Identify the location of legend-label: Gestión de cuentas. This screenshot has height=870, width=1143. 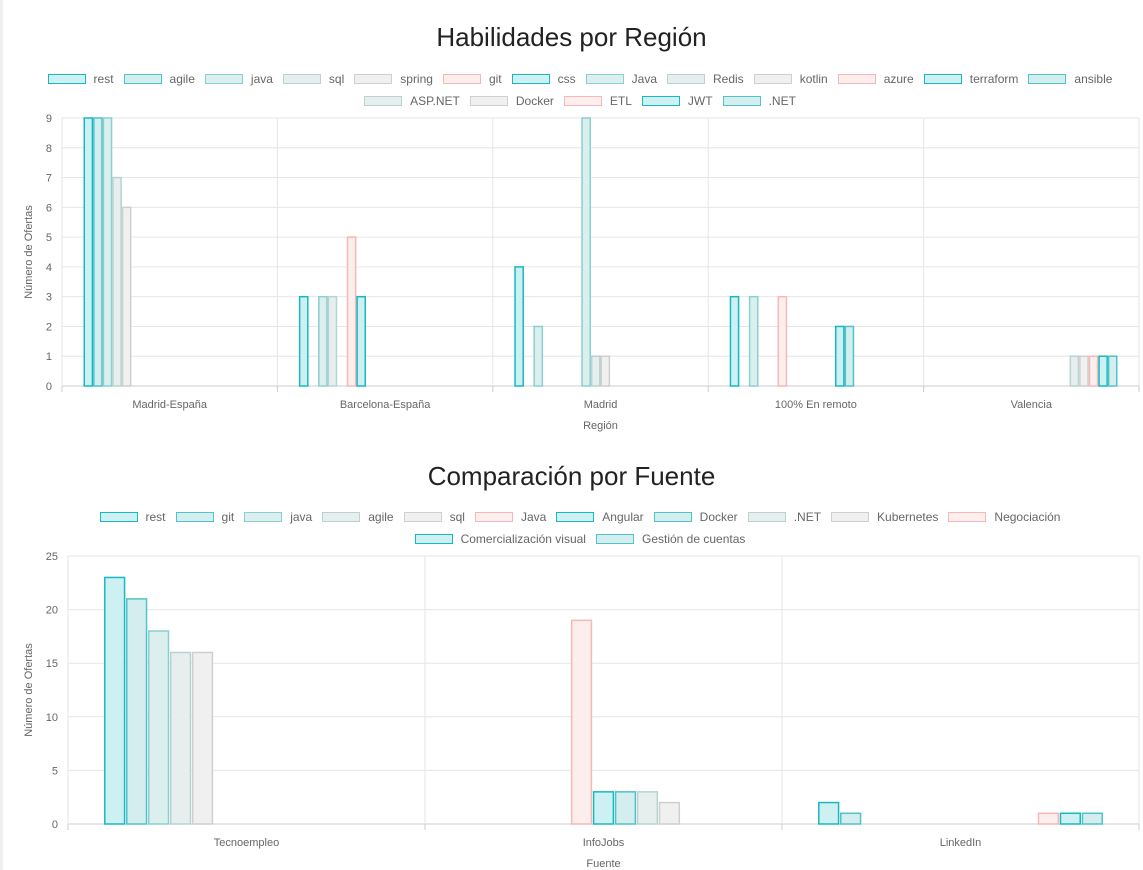
(693, 539).